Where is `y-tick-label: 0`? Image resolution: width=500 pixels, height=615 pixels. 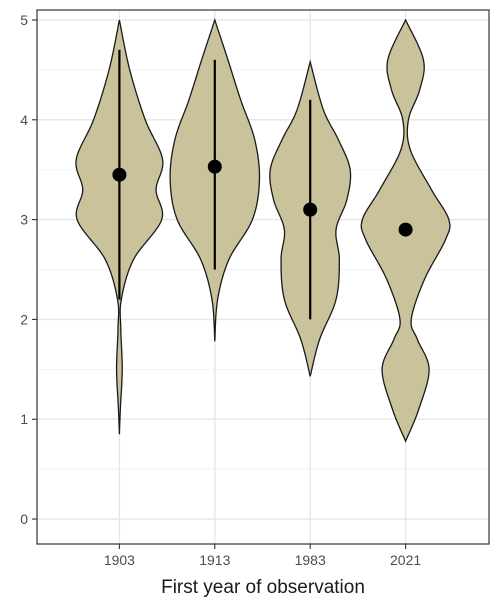
y-tick-label: 0 is located at coordinates (24, 519).